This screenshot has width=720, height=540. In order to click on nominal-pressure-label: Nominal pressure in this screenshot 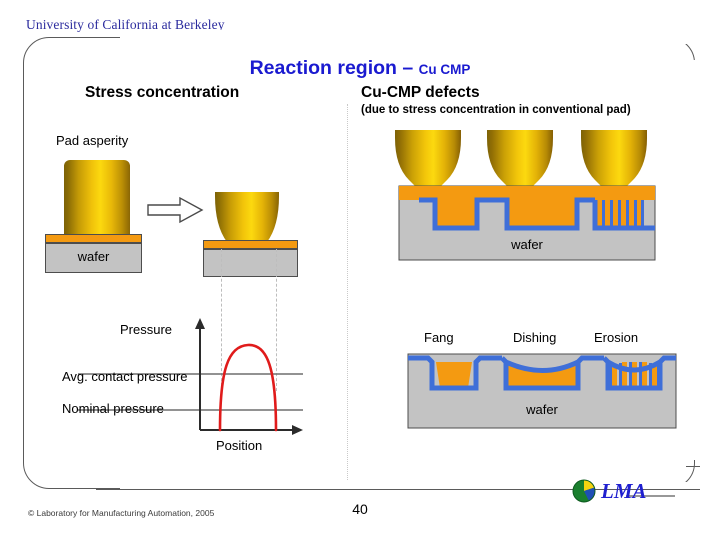, I will do `click(113, 408)`.